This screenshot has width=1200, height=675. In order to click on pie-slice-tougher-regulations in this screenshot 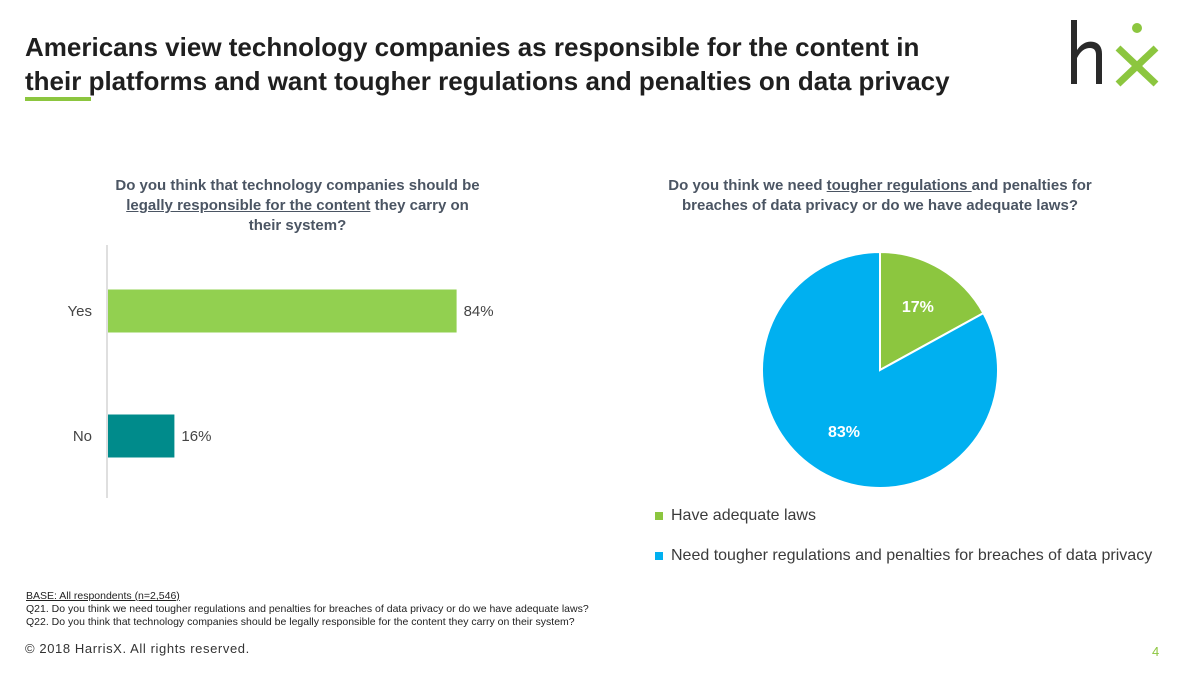, I will do `click(880, 369)`.